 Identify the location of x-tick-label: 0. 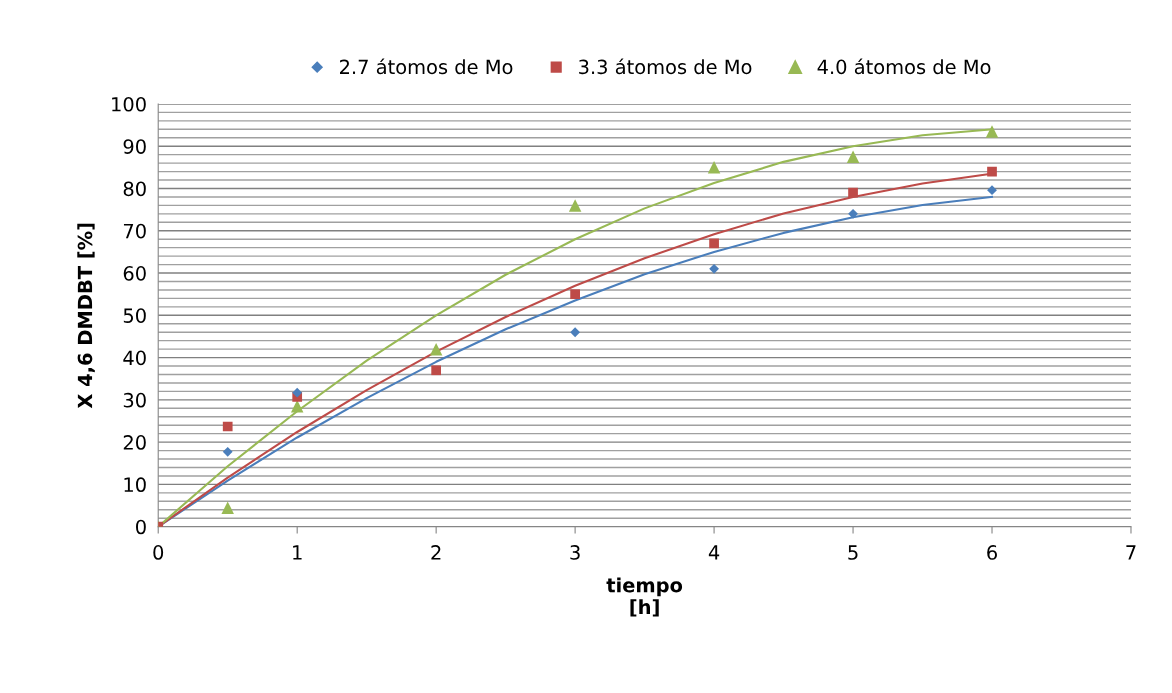
(158, 552).